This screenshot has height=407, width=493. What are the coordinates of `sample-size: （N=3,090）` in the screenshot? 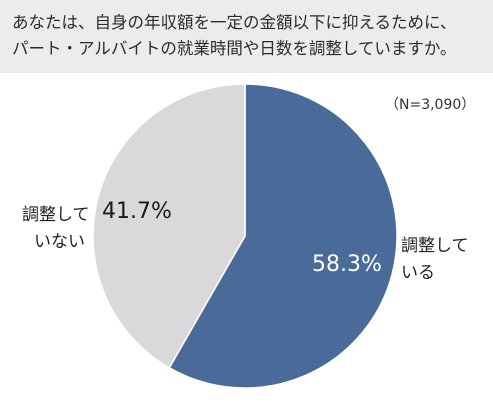 It's located at (430, 105).